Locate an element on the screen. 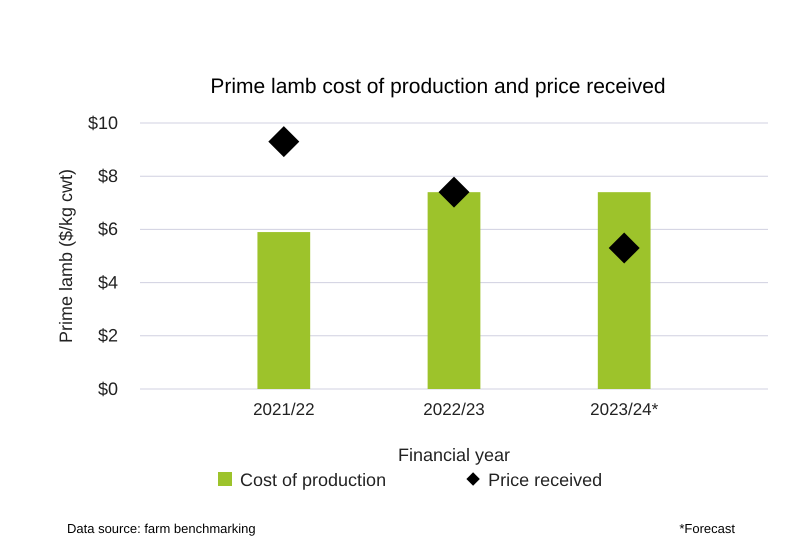 The width and height of the screenshot is (791, 551). x-tick-label: 2021/22 is located at coordinates (284, 410).